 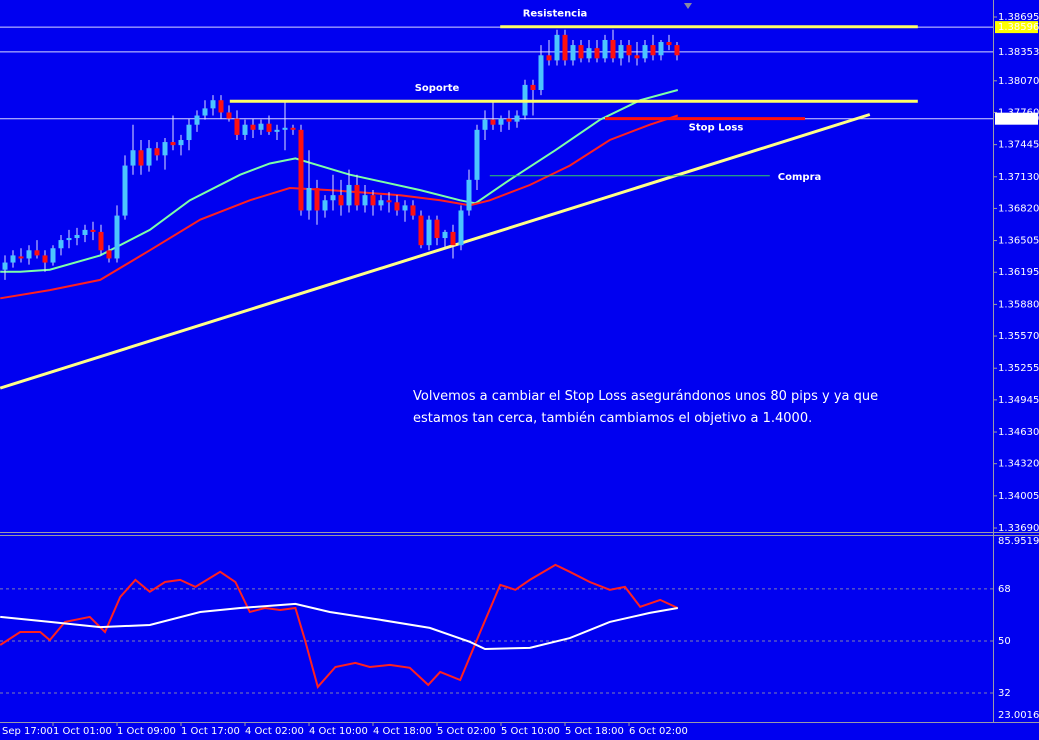 I want to click on shift-marker, so click(x=688, y=6).